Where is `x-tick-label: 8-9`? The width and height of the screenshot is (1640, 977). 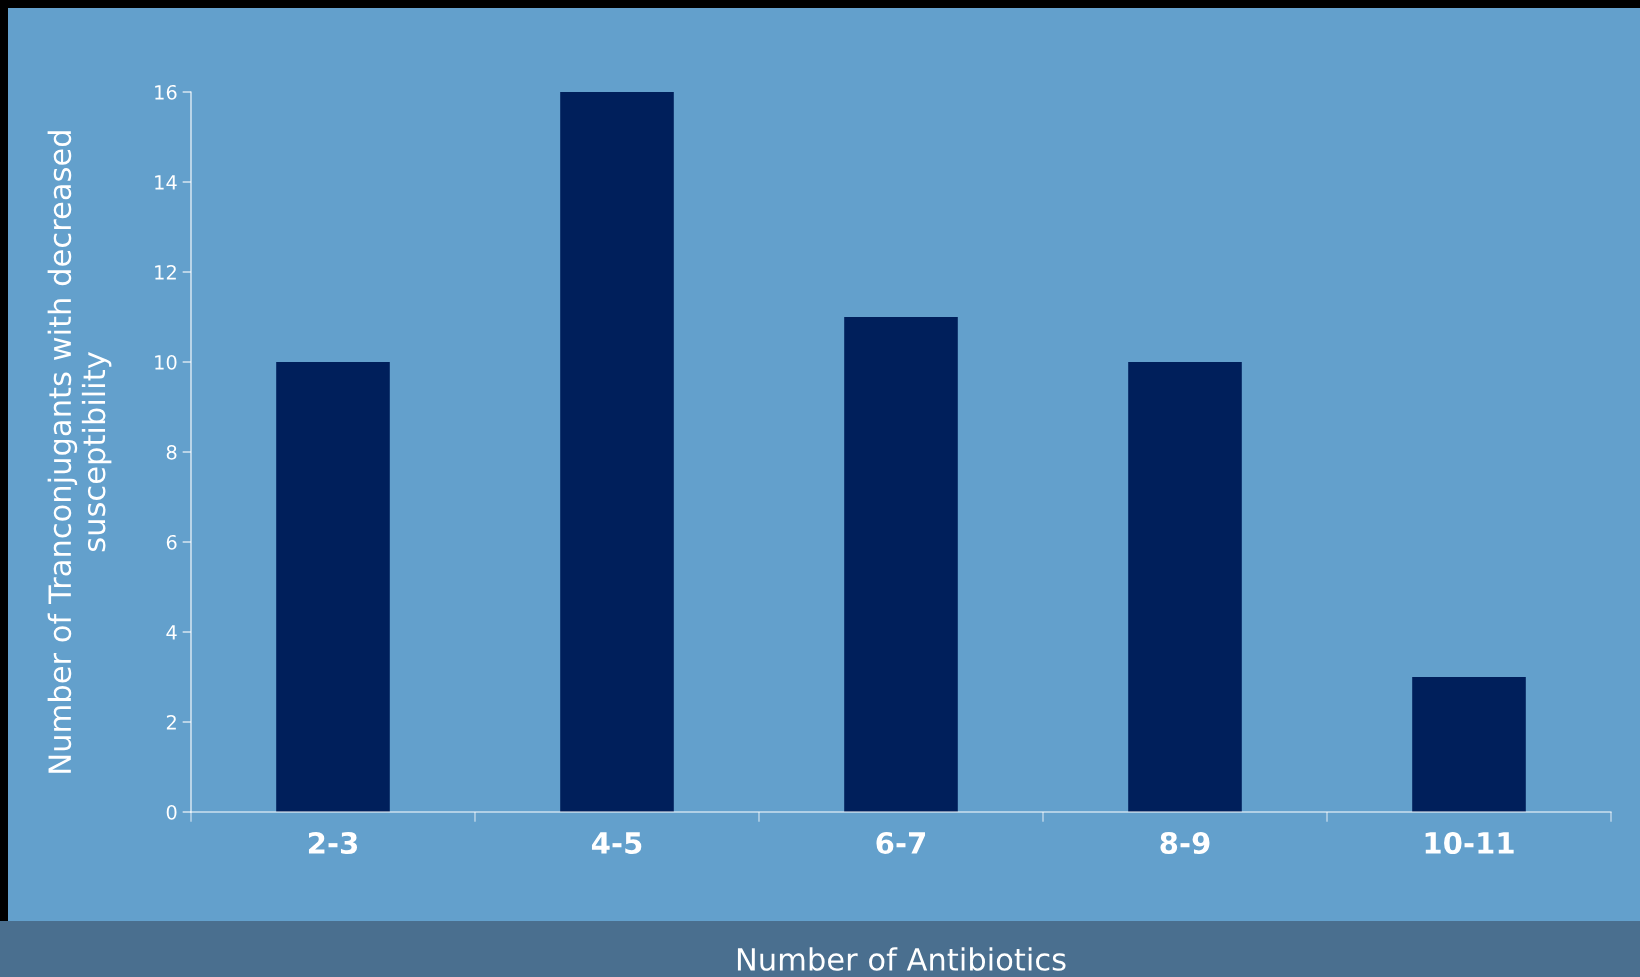
x-tick-label: 8-9 is located at coordinates (1185, 843).